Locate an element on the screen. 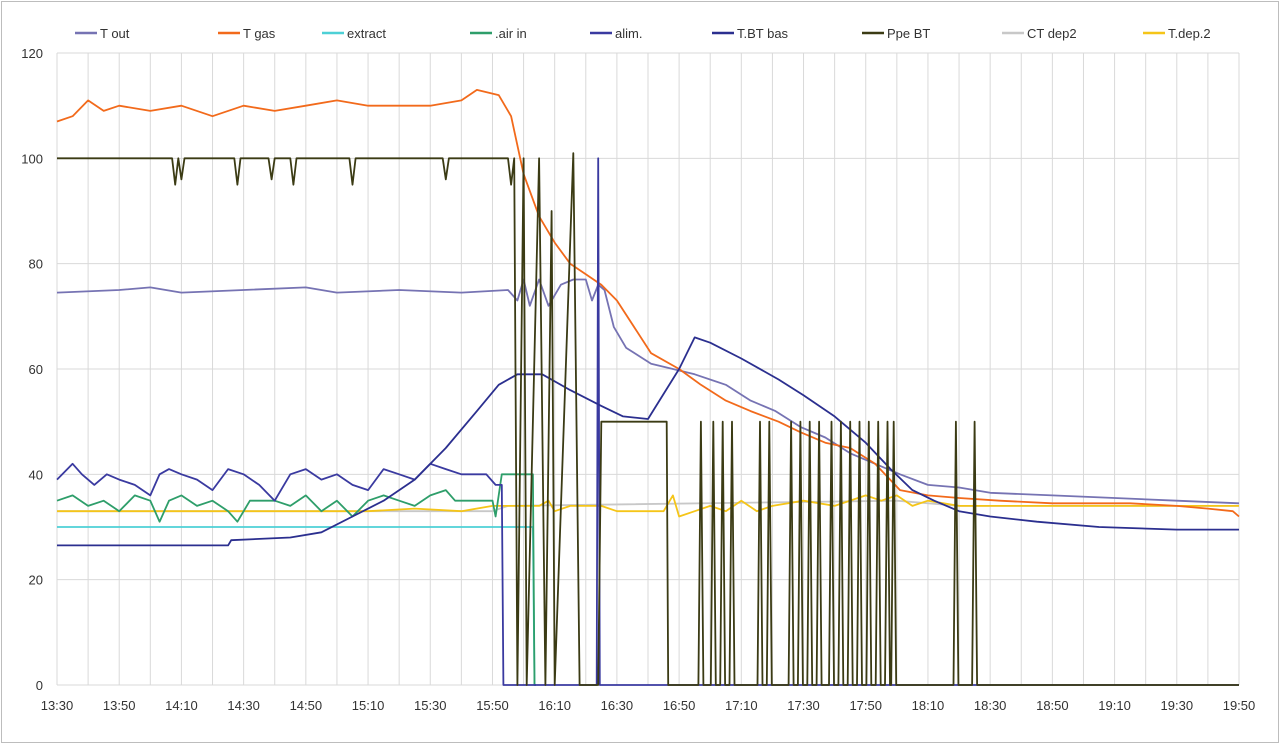  y-tick-label: 120 is located at coordinates (32, 53).